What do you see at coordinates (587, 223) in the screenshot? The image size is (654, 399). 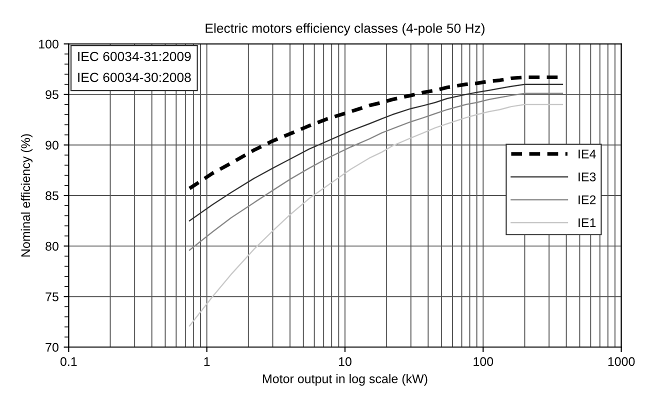 I see `legend-label: IE1` at bounding box center [587, 223].